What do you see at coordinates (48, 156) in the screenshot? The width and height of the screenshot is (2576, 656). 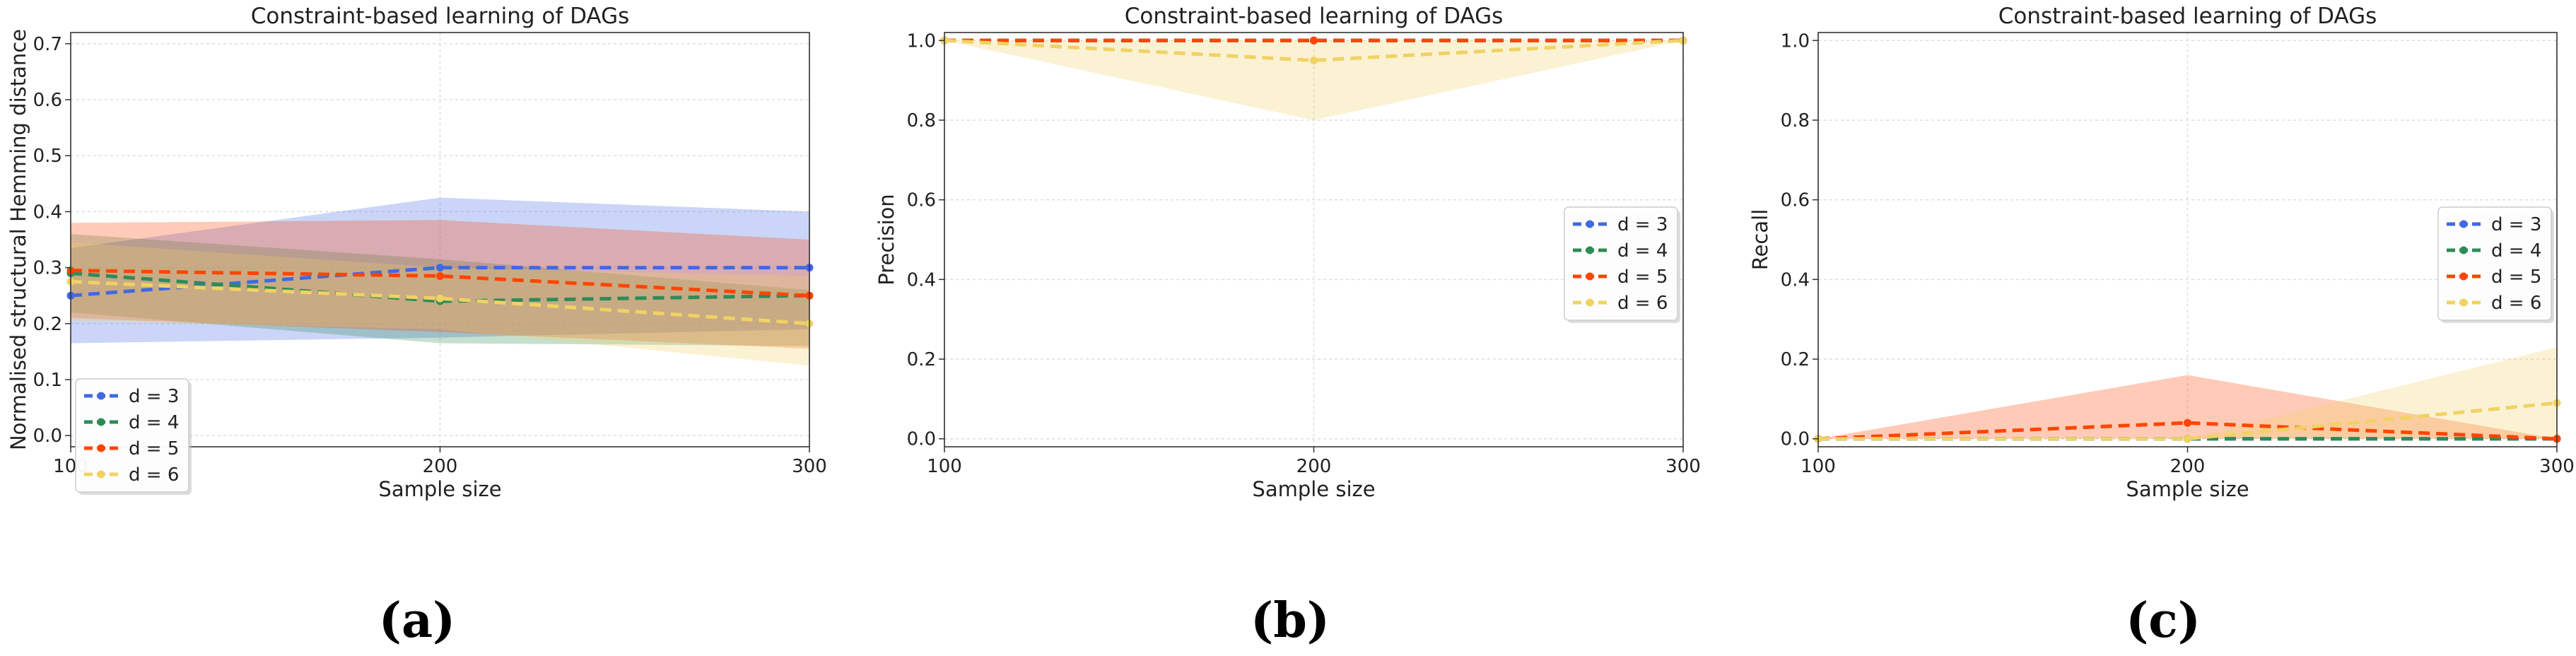 I see `y-tick-label: 0.5` at bounding box center [48, 156].